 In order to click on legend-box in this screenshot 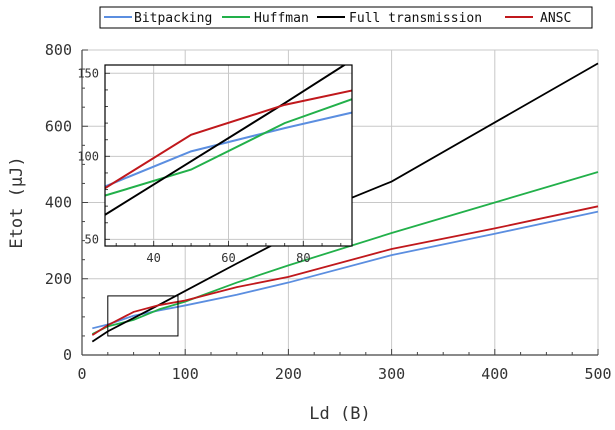, I will do `click(346, 17)`.